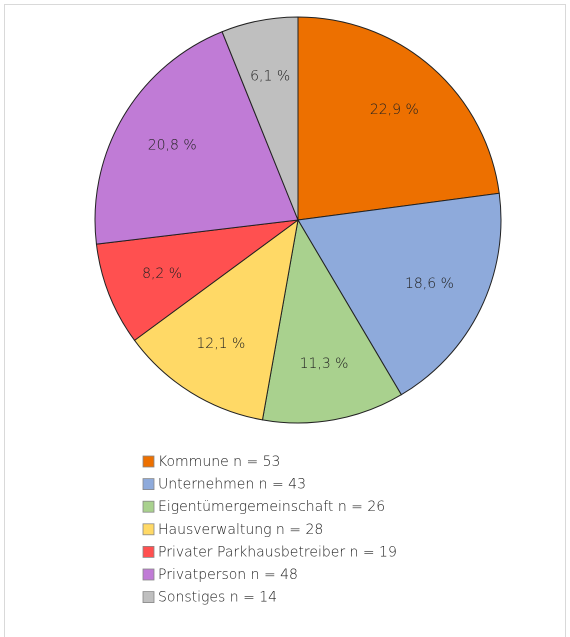  What do you see at coordinates (172, 146) in the screenshot?
I see `data-label: 20,8 %` at bounding box center [172, 146].